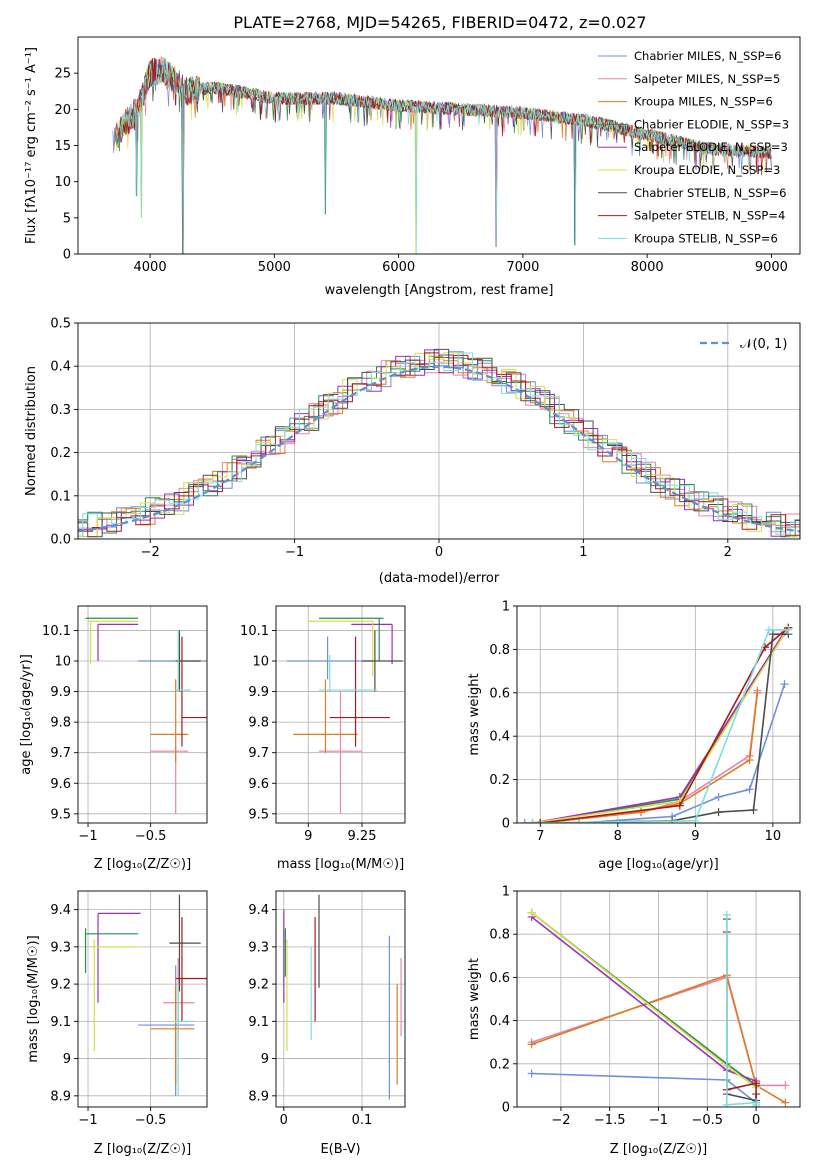 The width and height of the screenshot is (819, 1170). I want to click on y-tick-label: 0.0, so click(60, 540).